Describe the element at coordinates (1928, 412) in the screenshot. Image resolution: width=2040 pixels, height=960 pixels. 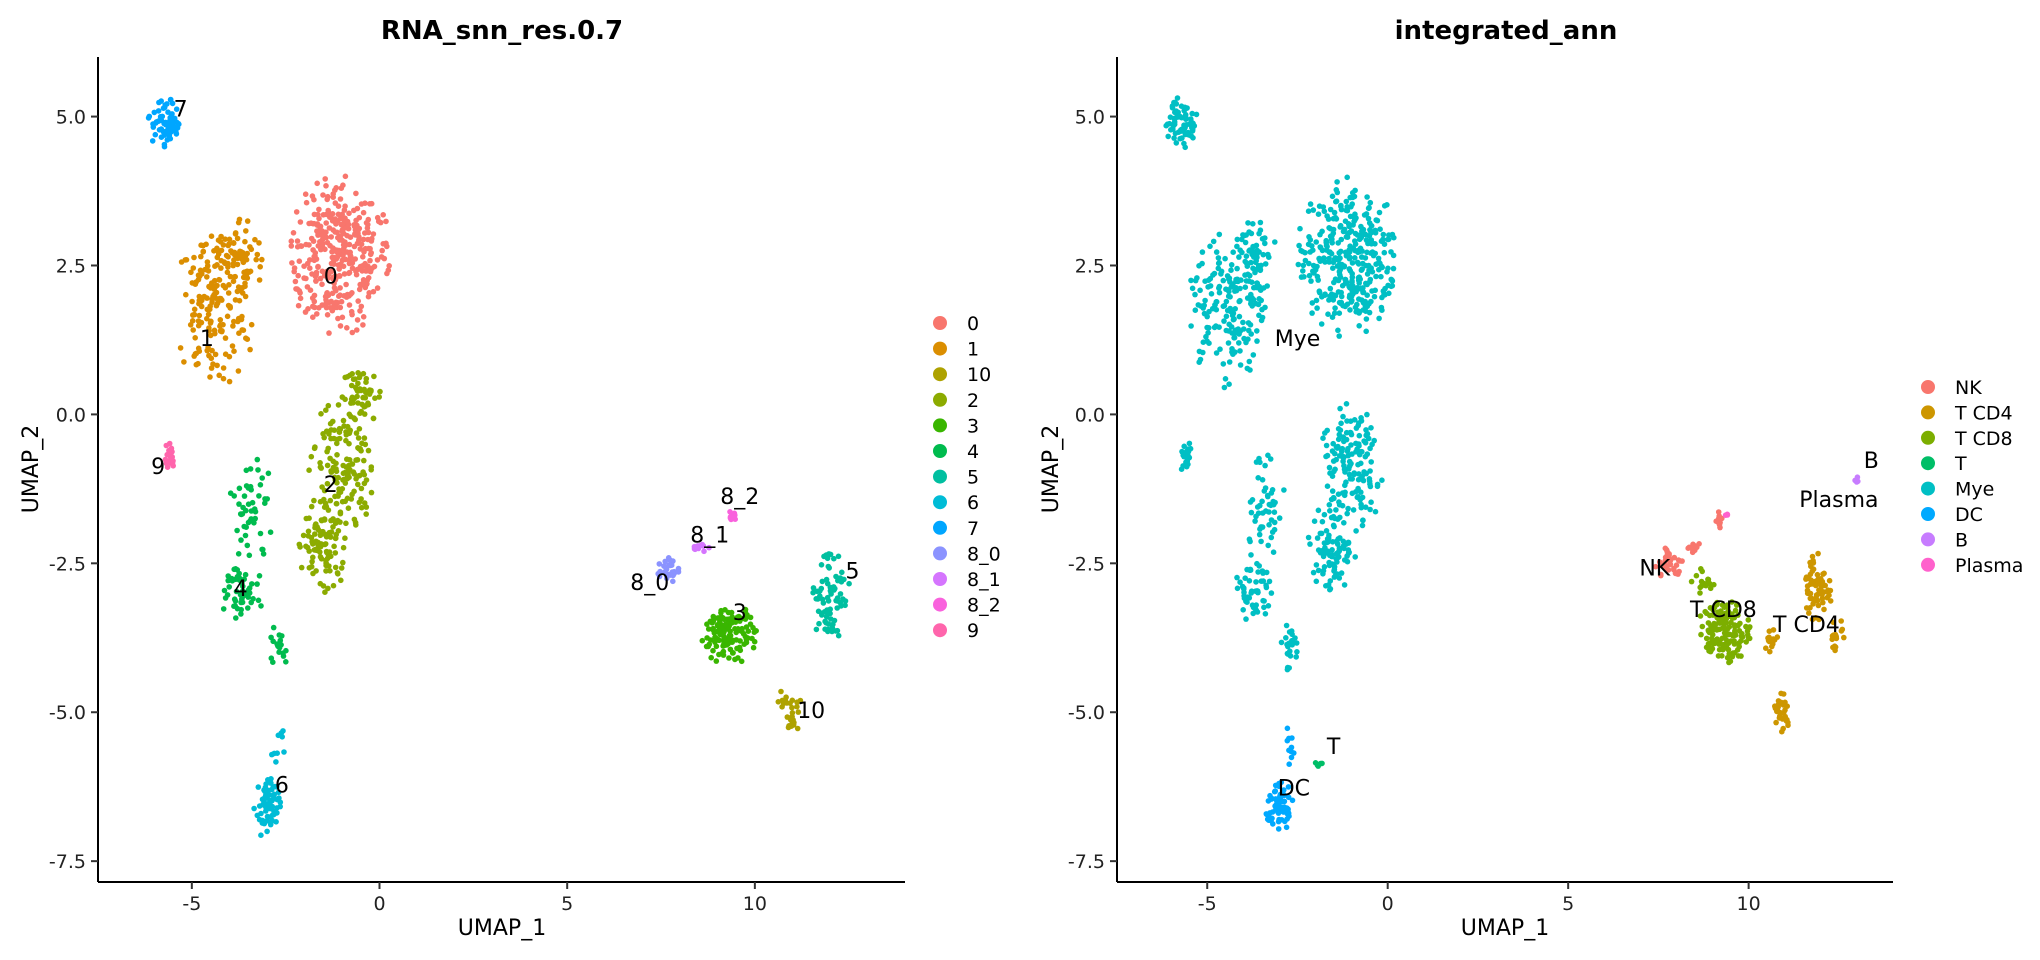
I see `legend-swatch` at that location.